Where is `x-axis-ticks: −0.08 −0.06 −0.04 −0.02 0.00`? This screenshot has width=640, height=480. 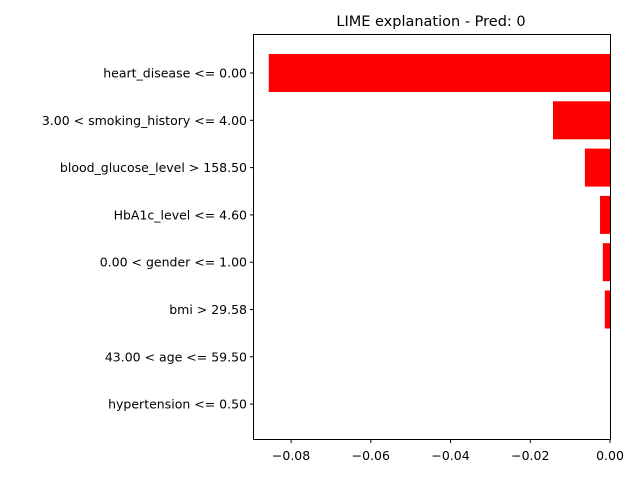
x-axis-ticks: −0.08 −0.06 −0.04 −0.02 0.00 is located at coordinates (448, 451).